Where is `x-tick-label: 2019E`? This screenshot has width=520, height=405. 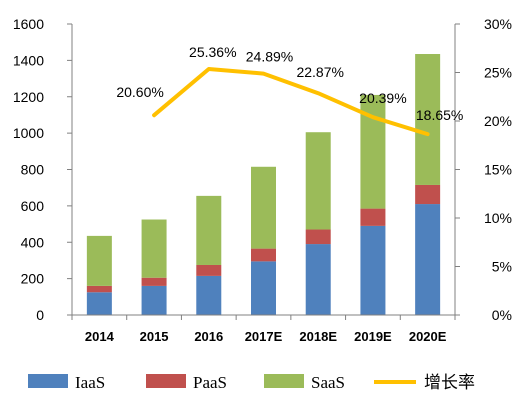
x-tick-label: 2019E is located at coordinates (373, 336).